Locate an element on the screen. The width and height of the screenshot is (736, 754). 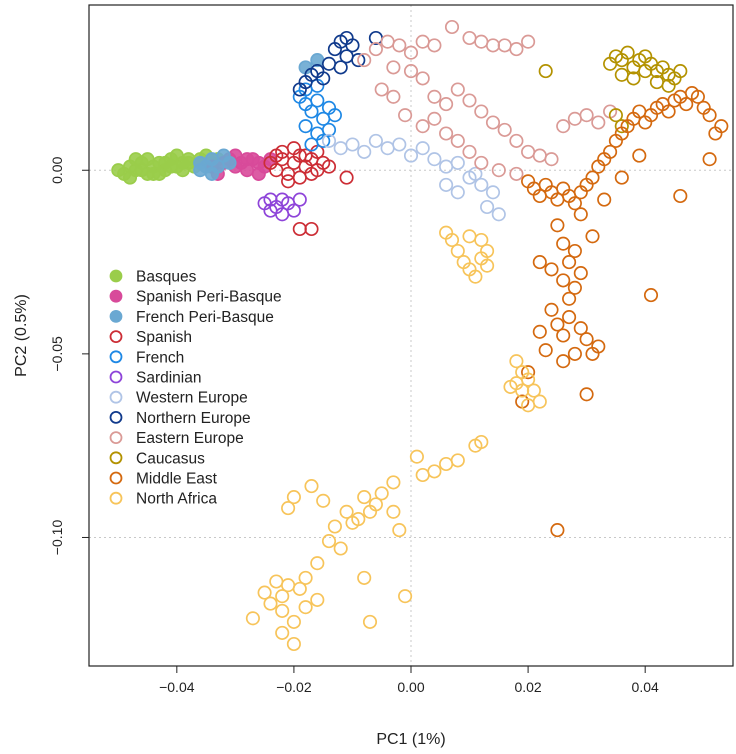
series-french-peri-basque is located at coordinates (259, 117).